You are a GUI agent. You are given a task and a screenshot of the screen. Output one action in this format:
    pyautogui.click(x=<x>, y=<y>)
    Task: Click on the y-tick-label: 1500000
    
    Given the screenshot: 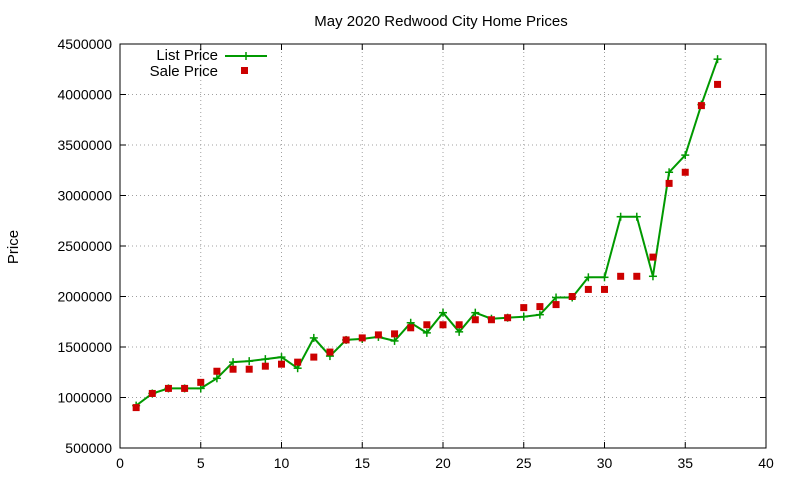 What is the action you would take?
    pyautogui.click(x=84, y=347)
    